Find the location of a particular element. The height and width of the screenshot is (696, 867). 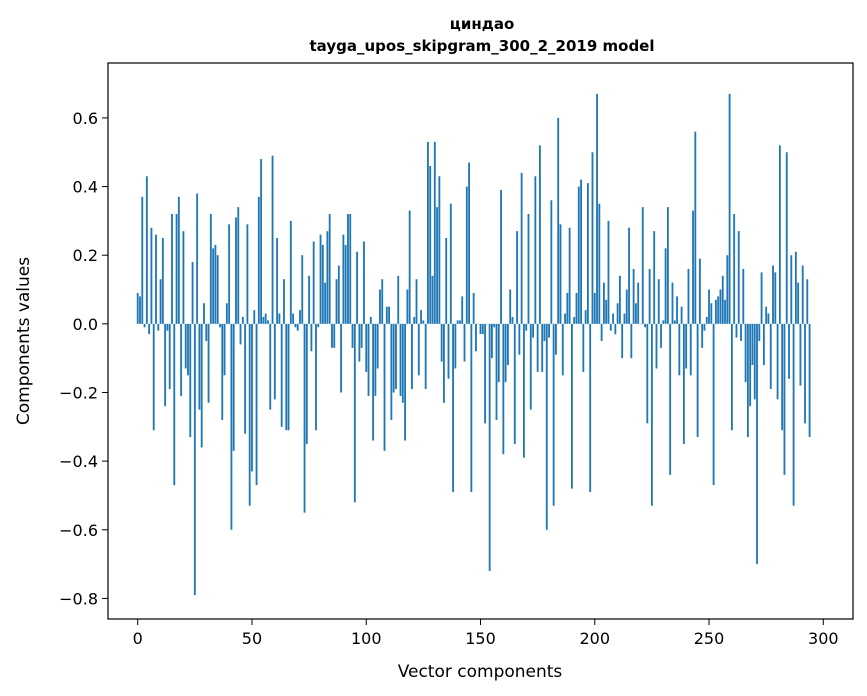

x-tick-label: 200 is located at coordinates (594, 638).